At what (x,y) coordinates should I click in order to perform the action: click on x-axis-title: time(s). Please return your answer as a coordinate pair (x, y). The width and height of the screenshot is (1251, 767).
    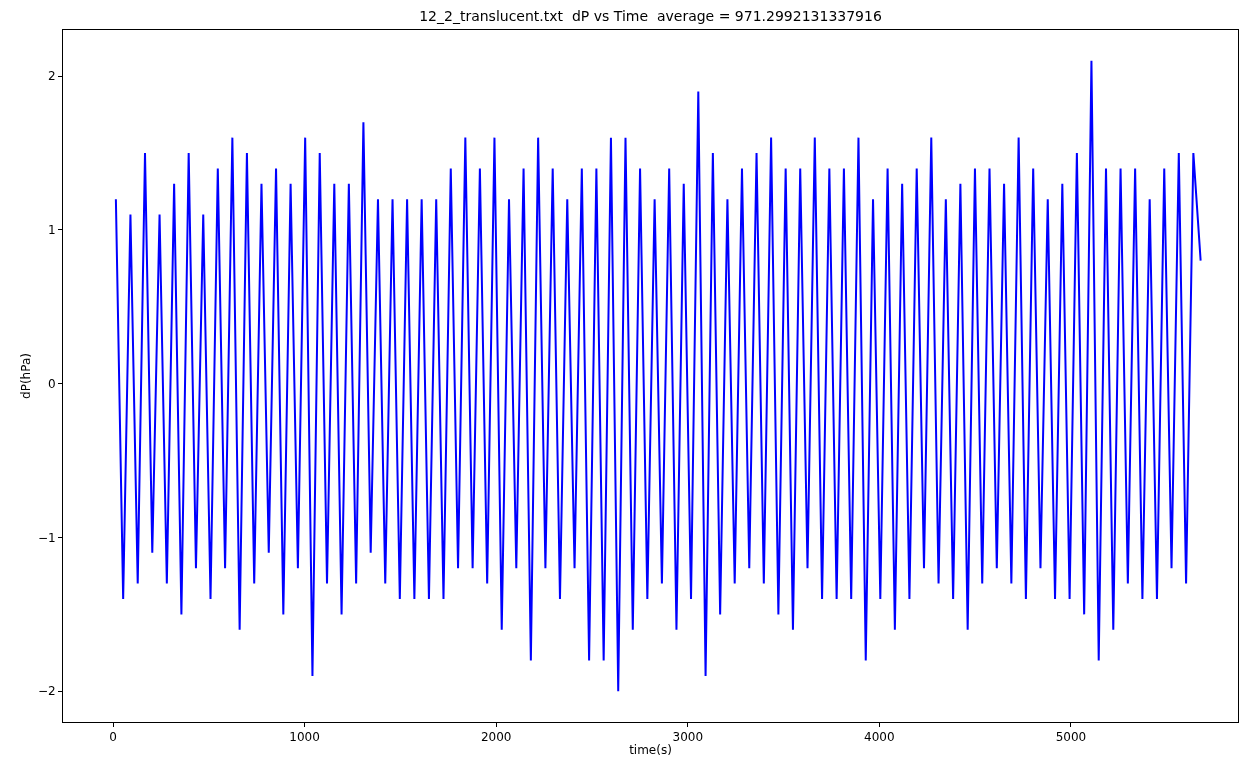
    Looking at the image, I should click on (650, 750).